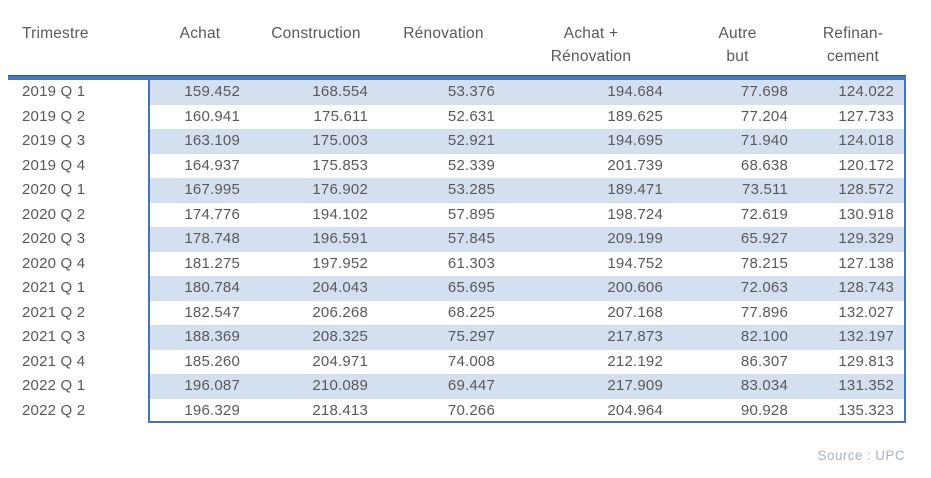 The height and width of the screenshot is (478, 931). I want to click on value-cell-4: 68.638, so click(764, 165).